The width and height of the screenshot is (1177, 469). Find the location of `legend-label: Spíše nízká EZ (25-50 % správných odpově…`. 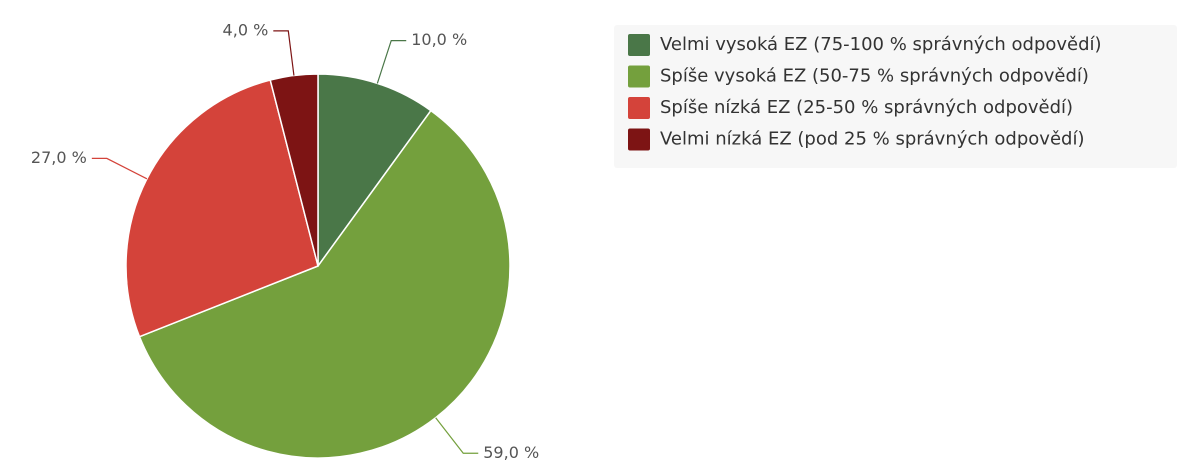

legend-label: Spíše nízká EZ (25-50 % správných odpově… is located at coordinates (866, 107).